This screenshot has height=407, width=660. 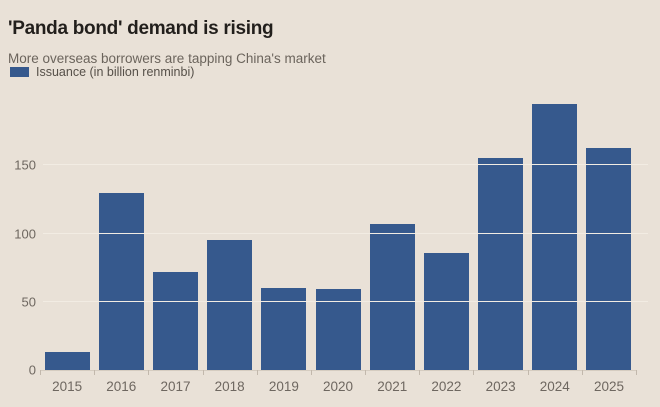 I want to click on bar-slot-2018, so click(x=230, y=233).